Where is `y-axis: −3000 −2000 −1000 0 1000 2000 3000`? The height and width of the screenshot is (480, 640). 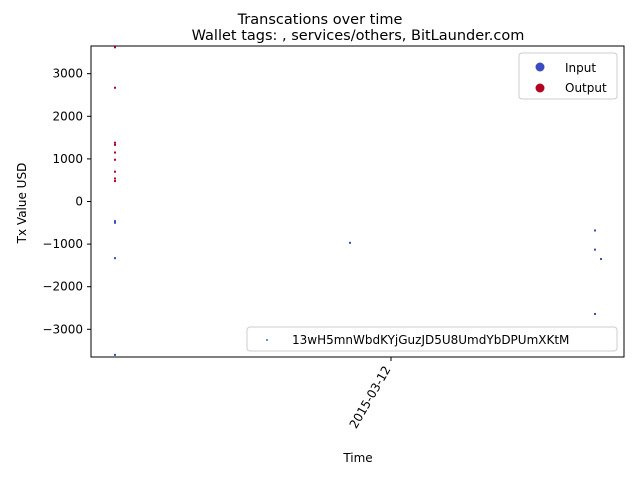 y-axis: −3000 −2000 −1000 0 1000 2000 3000 is located at coordinates (66, 201).